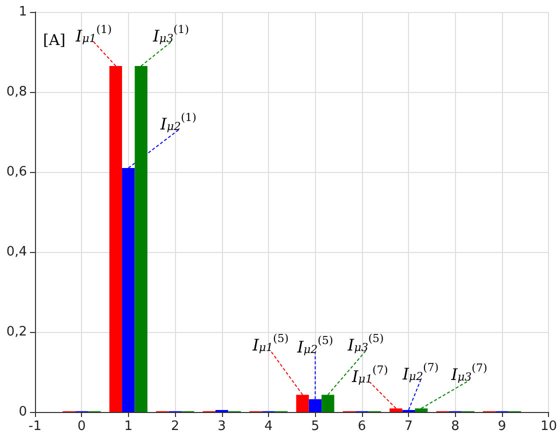  I want to click on x-tick-label: 9, so click(502, 426).